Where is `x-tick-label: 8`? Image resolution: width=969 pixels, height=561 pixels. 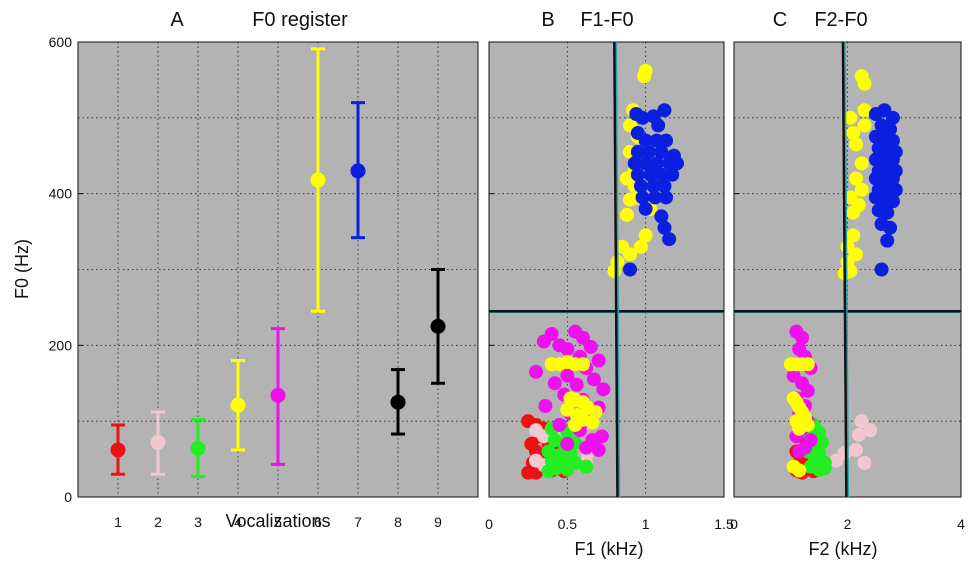
x-tick-label: 8 is located at coordinates (398, 522).